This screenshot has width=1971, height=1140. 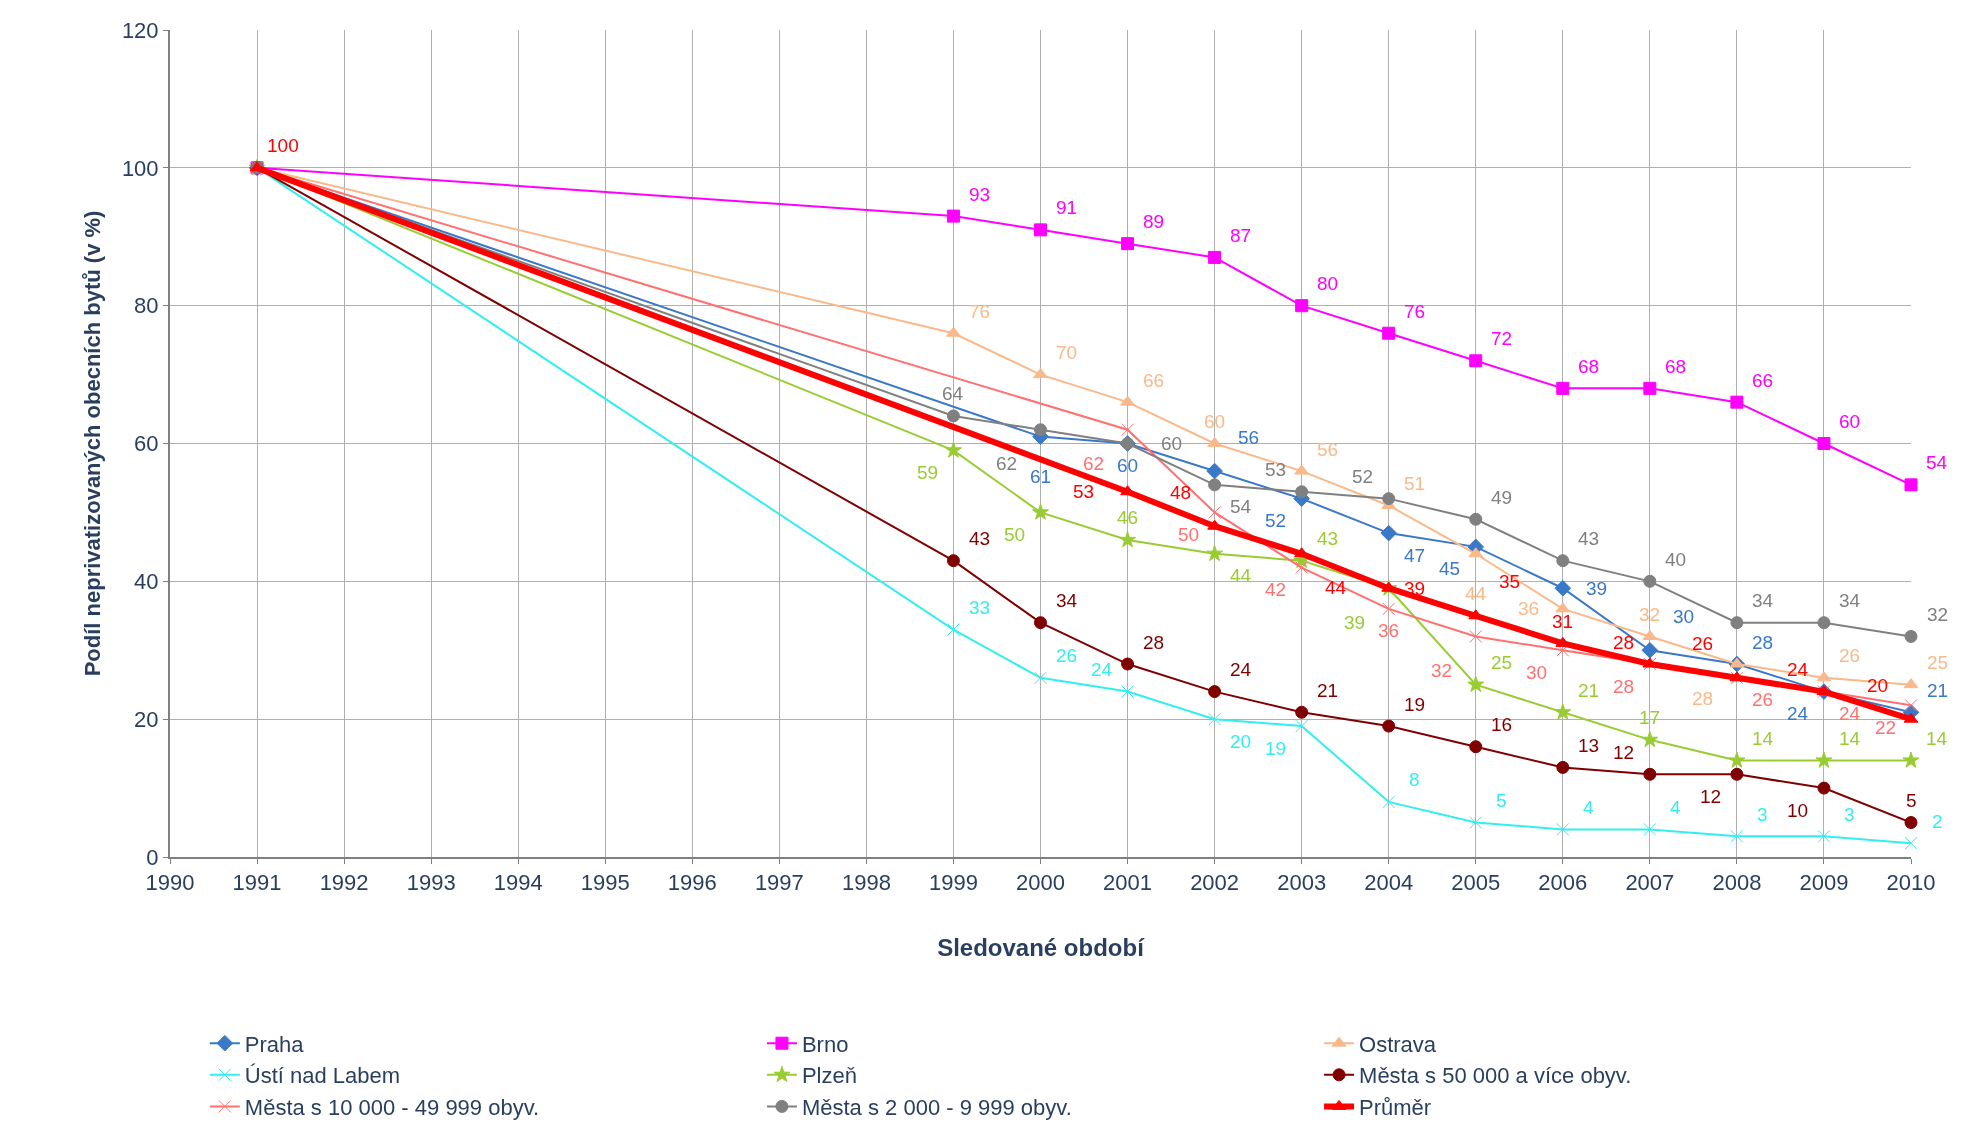 What do you see at coordinates (779, 883) in the screenshot?
I see `x-tick-label: 1997` at bounding box center [779, 883].